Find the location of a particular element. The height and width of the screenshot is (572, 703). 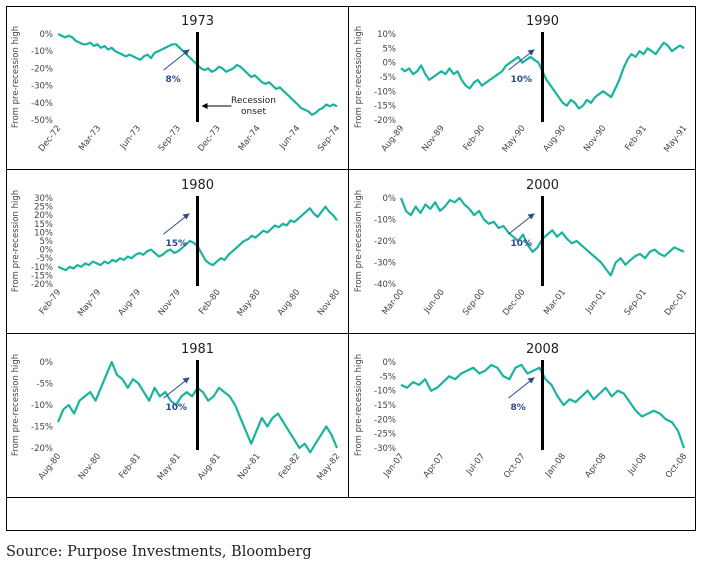

x-tick-label: May-80 is located at coordinates (248, 303).